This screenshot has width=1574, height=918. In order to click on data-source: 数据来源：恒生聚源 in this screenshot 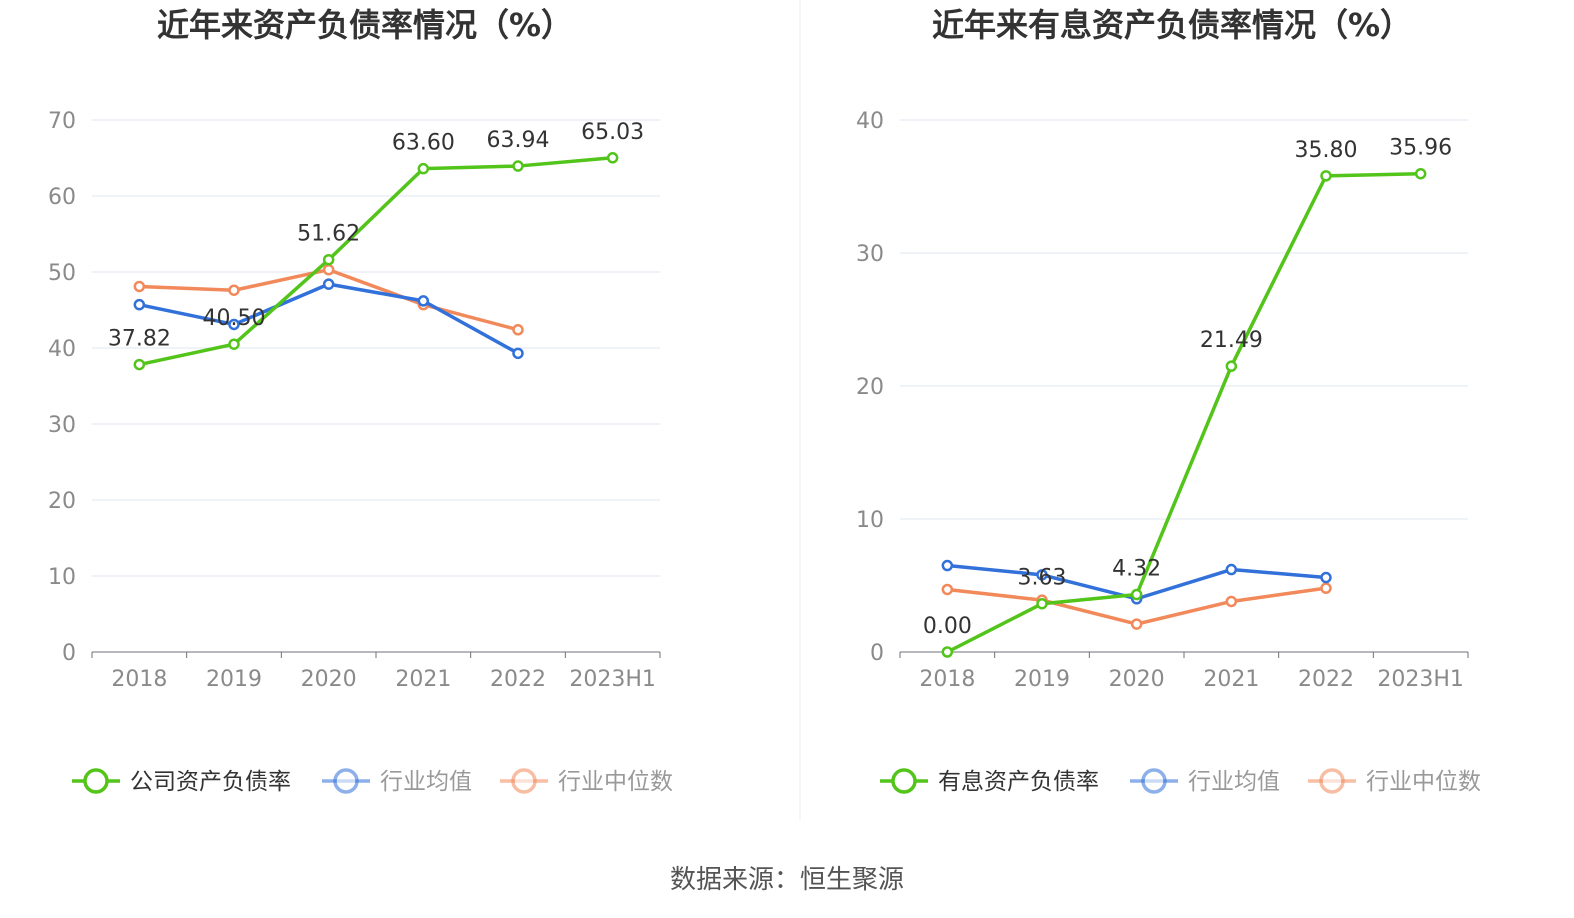, I will do `click(787, 880)`.